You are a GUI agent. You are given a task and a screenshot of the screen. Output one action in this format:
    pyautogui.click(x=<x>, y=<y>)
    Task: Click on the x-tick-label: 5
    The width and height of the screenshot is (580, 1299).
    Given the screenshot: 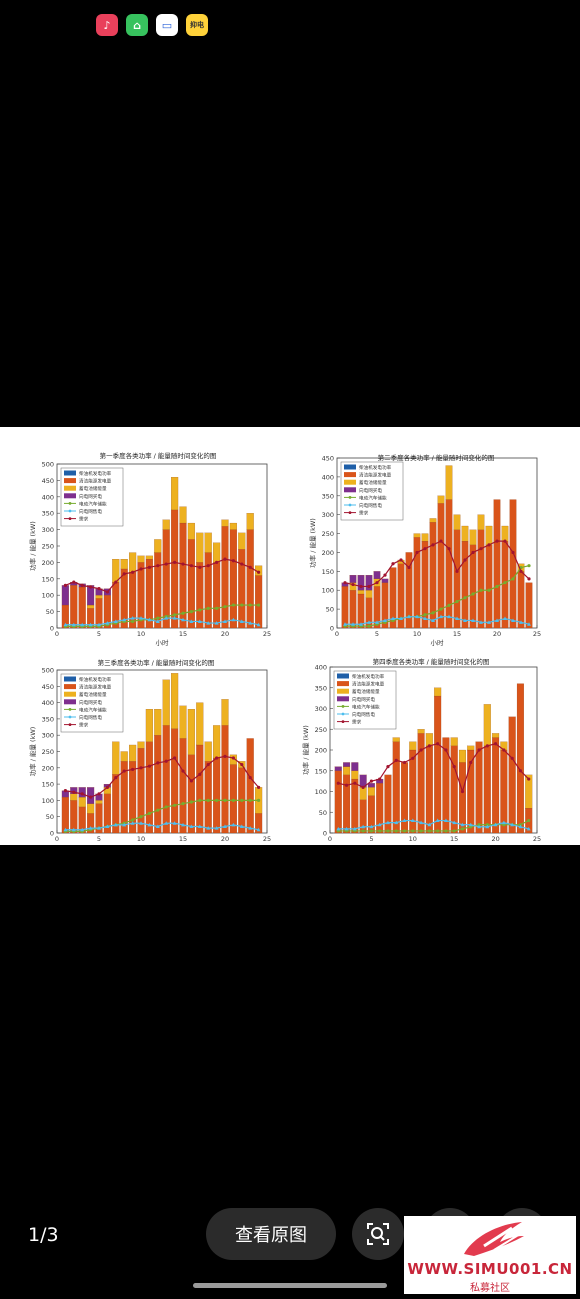 What is the action you would take?
    pyautogui.click(x=377, y=634)
    